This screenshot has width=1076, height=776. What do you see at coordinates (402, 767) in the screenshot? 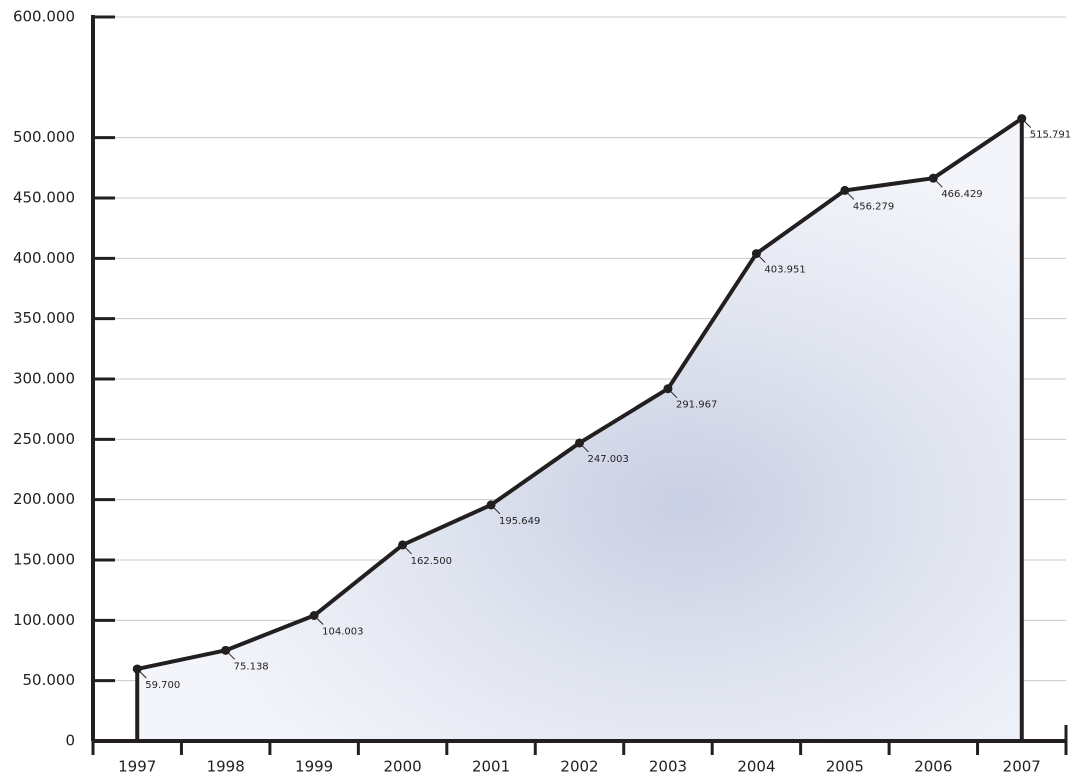
I see `x-tick-label: 2000` at bounding box center [402, 767].